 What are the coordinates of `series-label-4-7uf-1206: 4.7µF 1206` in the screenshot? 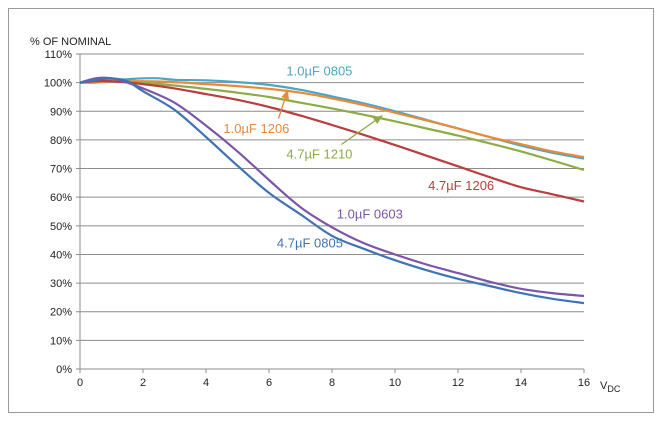 It's located at (461, 185).